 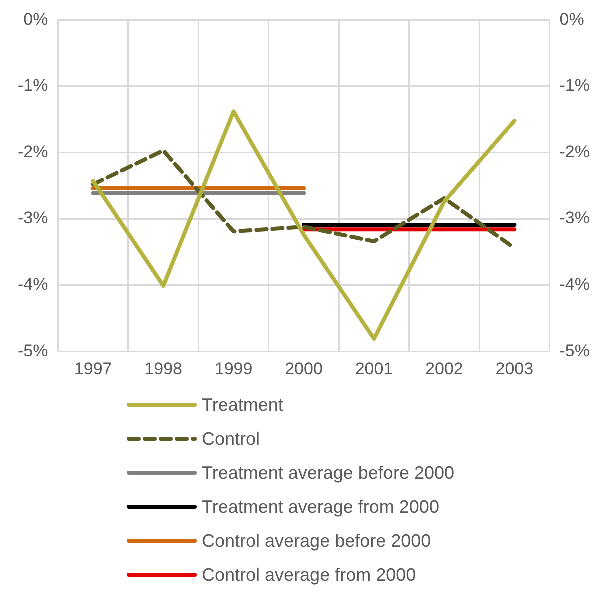 What do you see at coordinates (33, 284) in the screenshot?
I see `y-tick-label: -4%` at bounding box center [33, 284].